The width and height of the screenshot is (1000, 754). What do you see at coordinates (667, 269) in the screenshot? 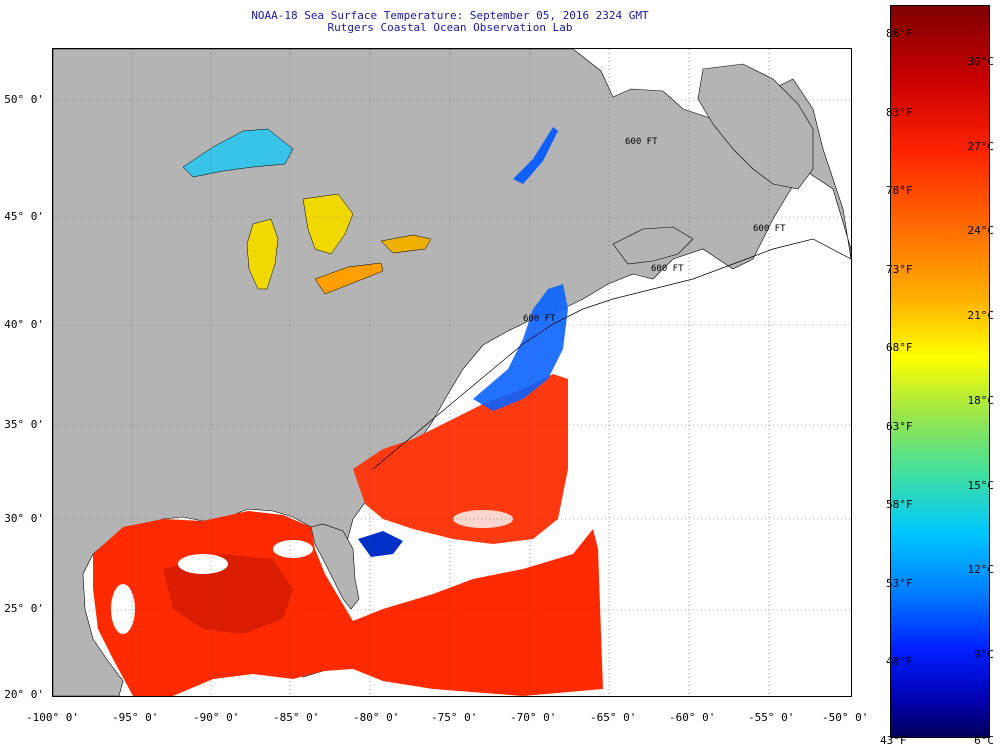
I see `contour-label-3: 600 FT` at bounding box center [667, 269].